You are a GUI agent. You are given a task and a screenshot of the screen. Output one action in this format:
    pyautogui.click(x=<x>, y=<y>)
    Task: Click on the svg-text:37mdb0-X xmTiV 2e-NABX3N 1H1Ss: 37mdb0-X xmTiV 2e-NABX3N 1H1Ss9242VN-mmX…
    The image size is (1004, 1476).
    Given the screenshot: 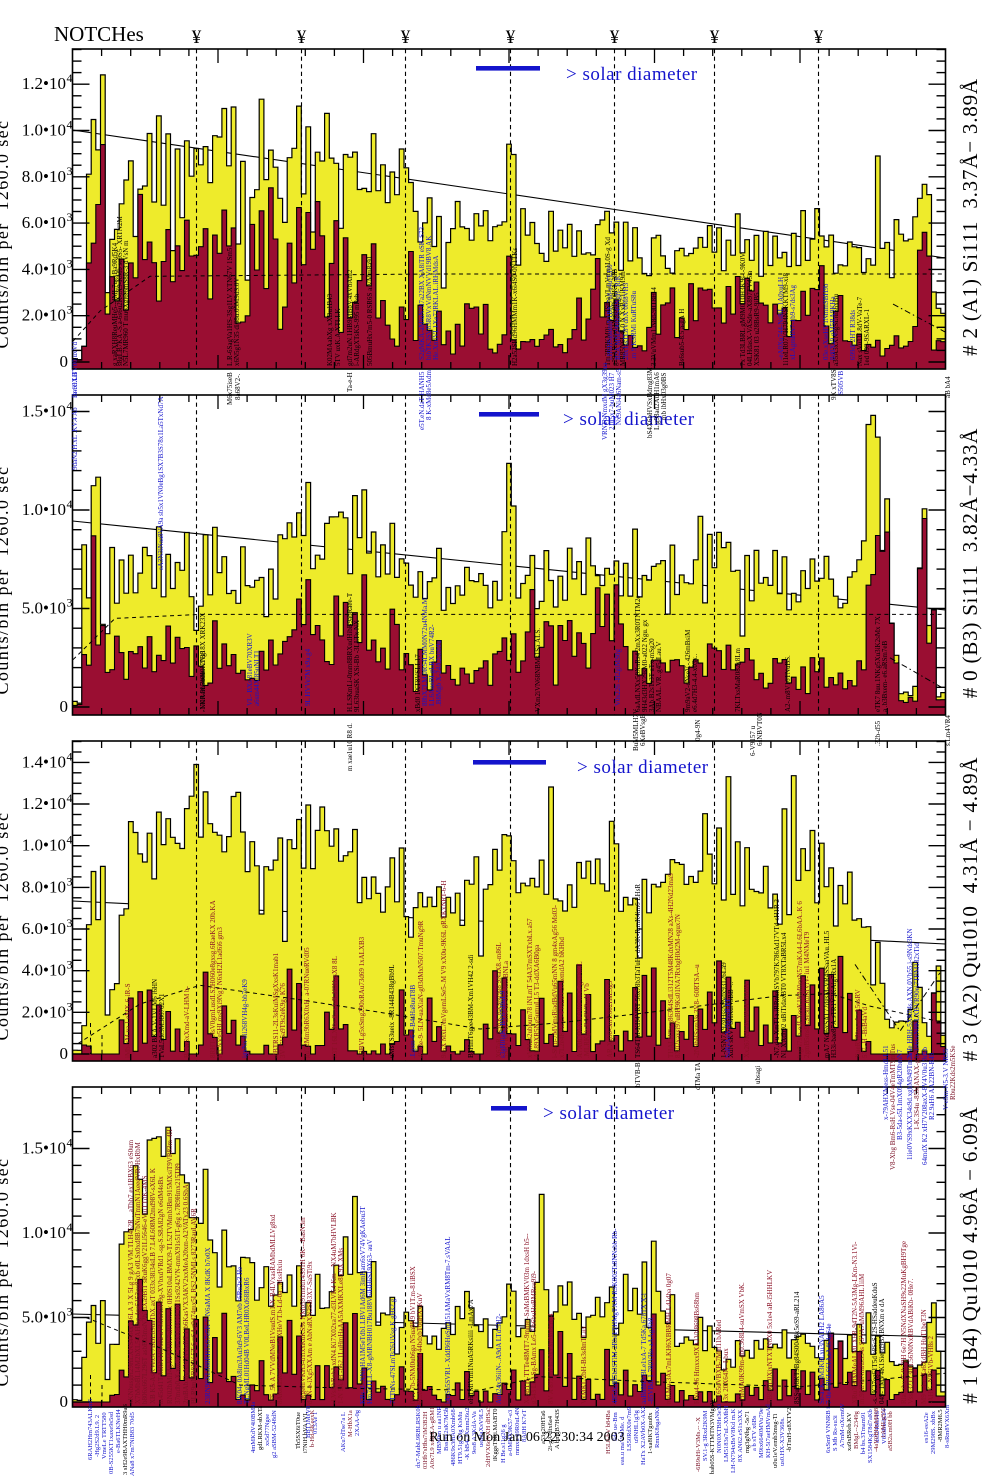 What is the action you would take?
    pyautogui.click(x=178, y=1283)
    